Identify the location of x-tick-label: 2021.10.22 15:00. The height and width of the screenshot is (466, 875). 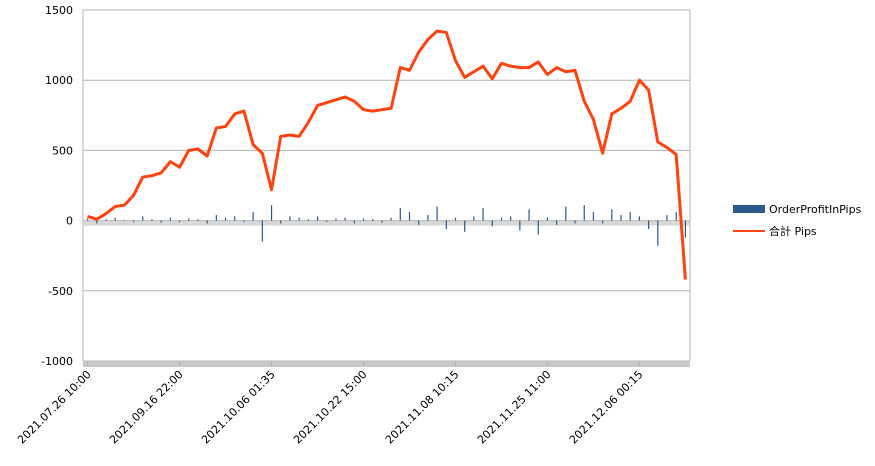
(330, 407).